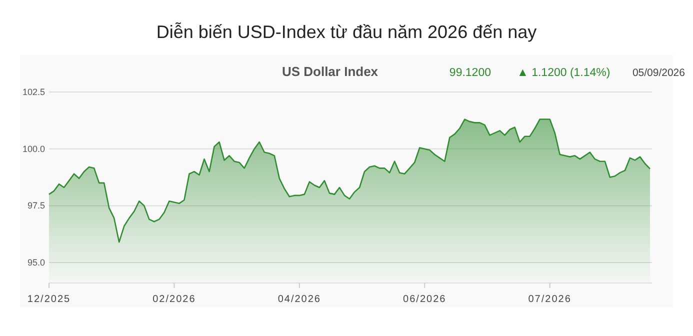 This screenshot has width=693, height=336. Describe the element at coordinates (33, 149) in the screenshot. I see `y-tick-label: 100.0` at that location.